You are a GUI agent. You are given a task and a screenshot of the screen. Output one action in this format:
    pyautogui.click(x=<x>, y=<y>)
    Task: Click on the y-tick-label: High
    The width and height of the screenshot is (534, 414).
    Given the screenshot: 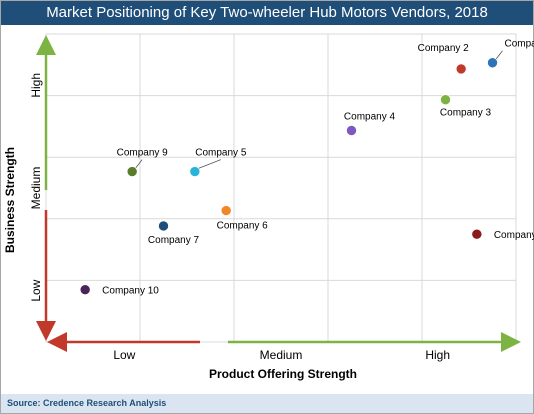 What is the action you would take?
    pyautogui.click(x=36, y=85)
    